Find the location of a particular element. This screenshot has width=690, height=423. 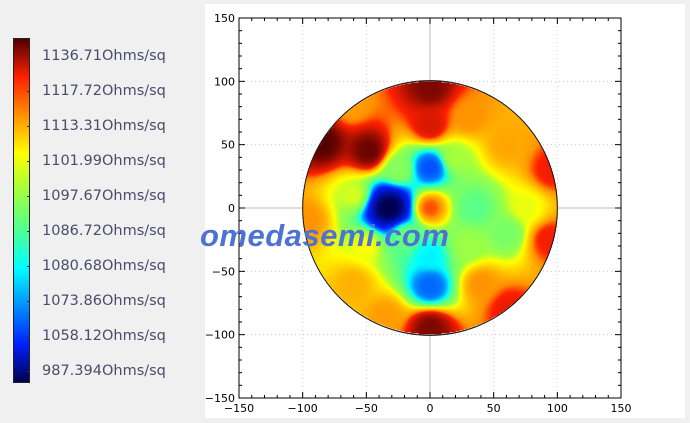

colorbar-label: 1080.68Ohms/sq is located at coordinates (104, 266).